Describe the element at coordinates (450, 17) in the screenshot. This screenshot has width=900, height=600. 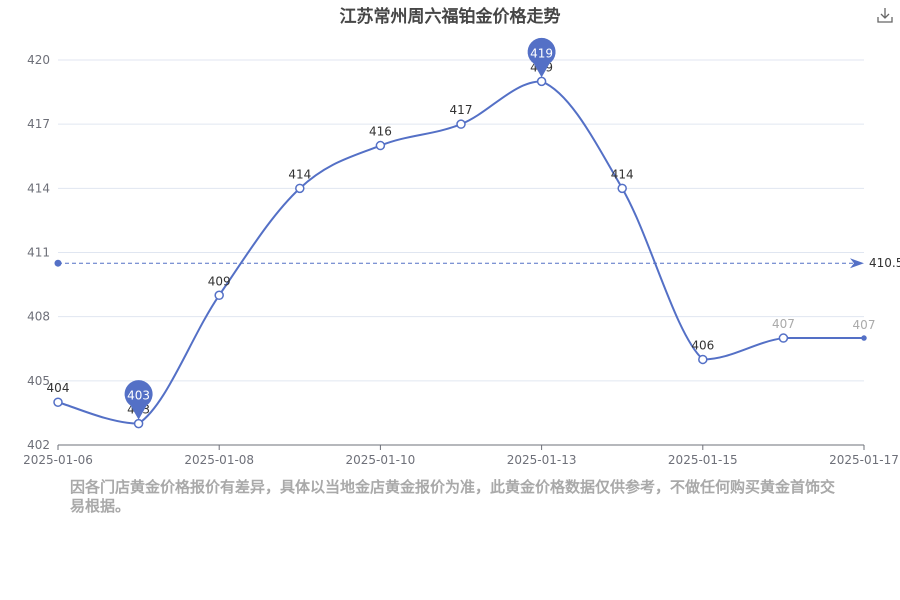
I see `chart-title: 江苏常州周六福铂金价格走势` at that location.